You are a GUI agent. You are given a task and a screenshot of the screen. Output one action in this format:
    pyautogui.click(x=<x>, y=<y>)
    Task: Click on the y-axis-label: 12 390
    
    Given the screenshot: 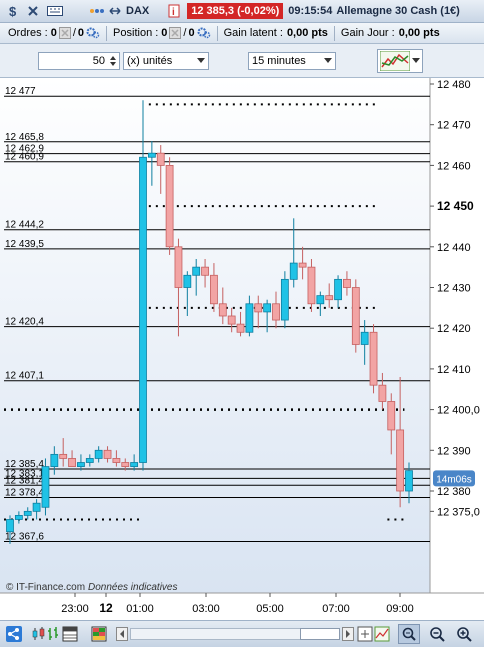 What is the action you would take?
    pyautogui.click(x=454, y=451)
    